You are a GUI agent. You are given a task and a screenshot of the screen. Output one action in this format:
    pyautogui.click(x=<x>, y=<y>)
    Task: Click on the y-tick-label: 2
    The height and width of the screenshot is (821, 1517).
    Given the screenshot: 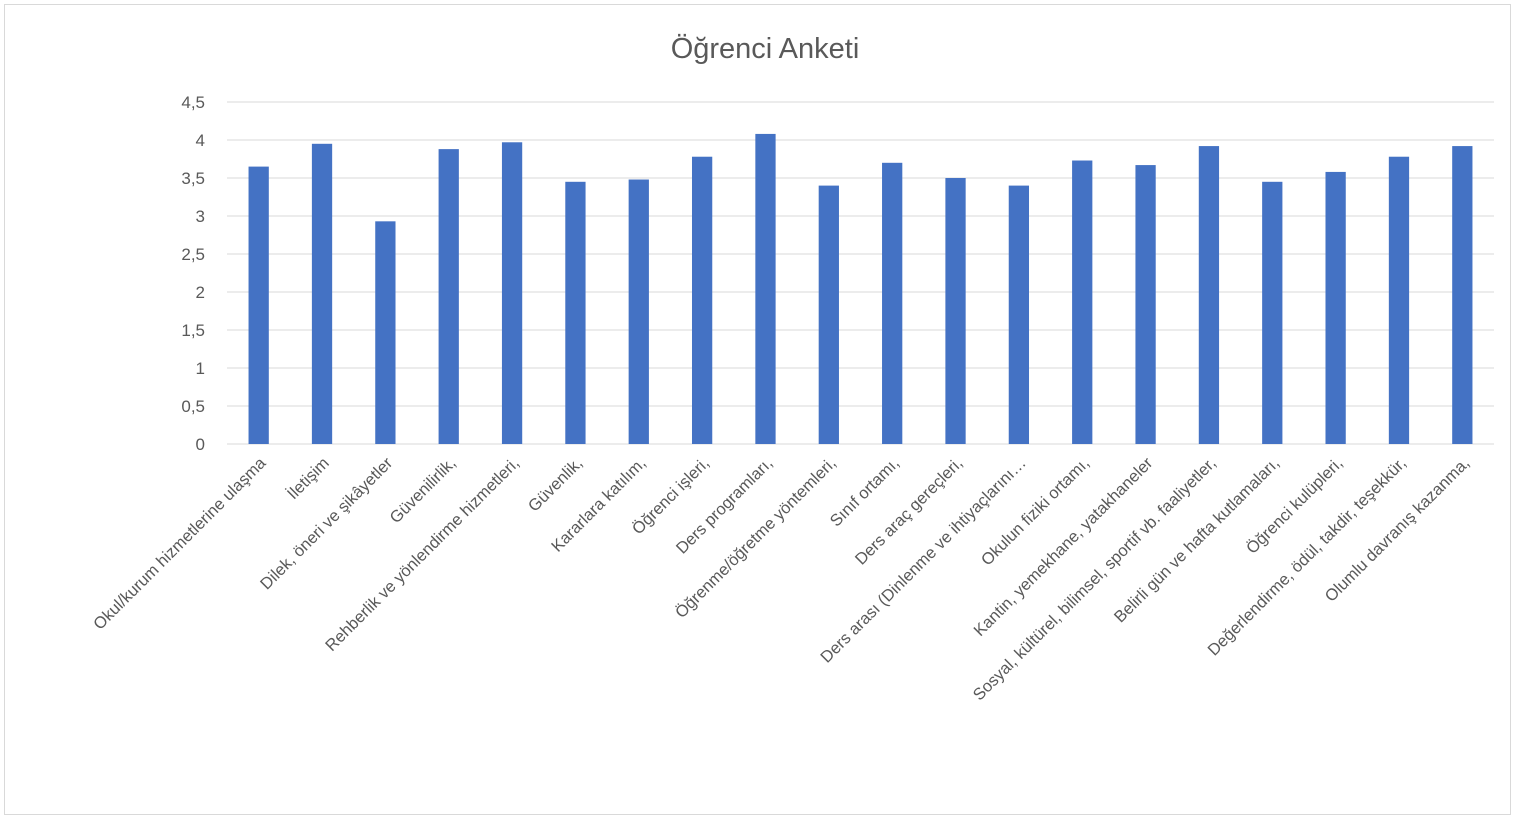 What is the action you would take?
    pyautogui.click(x=200, y=292)
    